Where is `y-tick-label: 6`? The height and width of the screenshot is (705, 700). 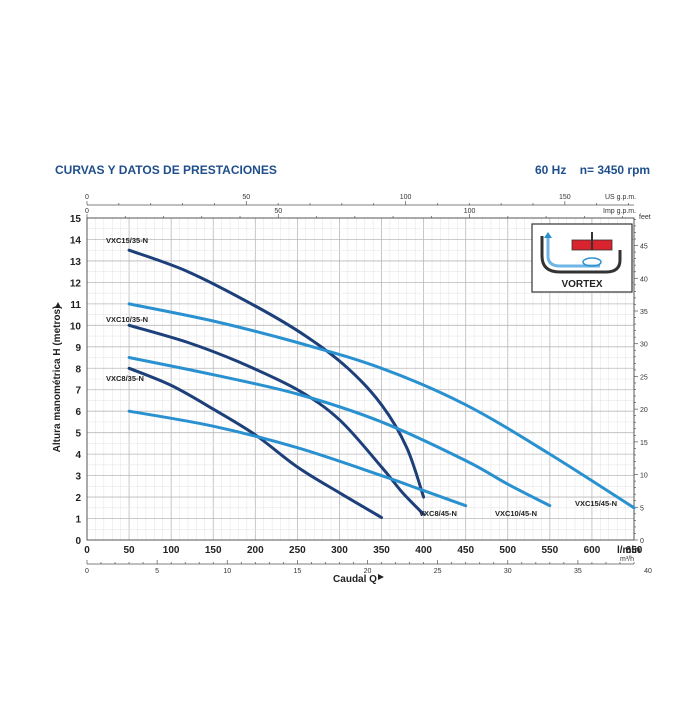
y-tick-label: 6 is located at coordinates (78, 412).